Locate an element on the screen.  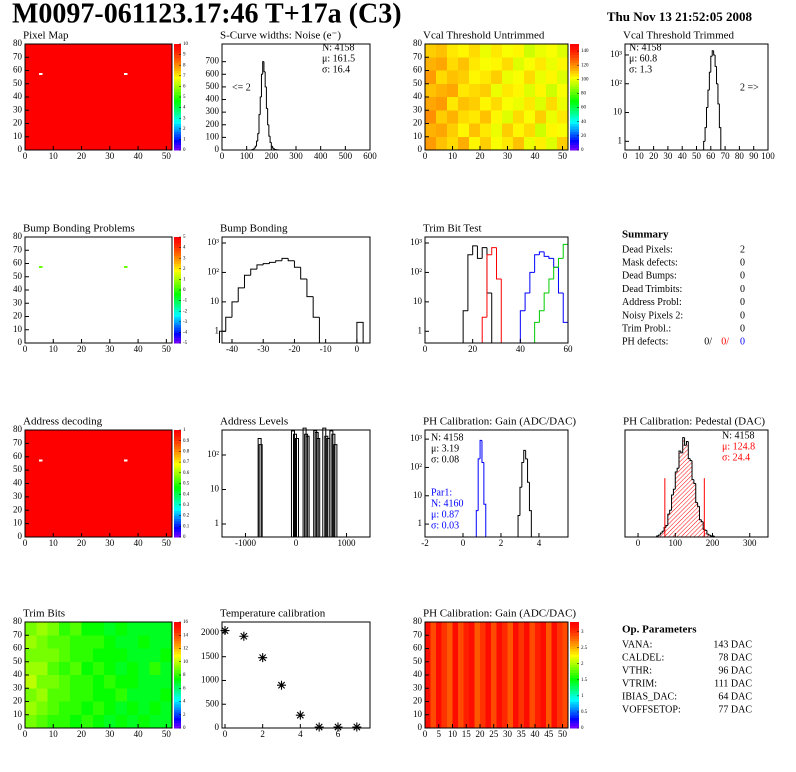
y-tick-label: 20 is located at coordinates (18, 316).